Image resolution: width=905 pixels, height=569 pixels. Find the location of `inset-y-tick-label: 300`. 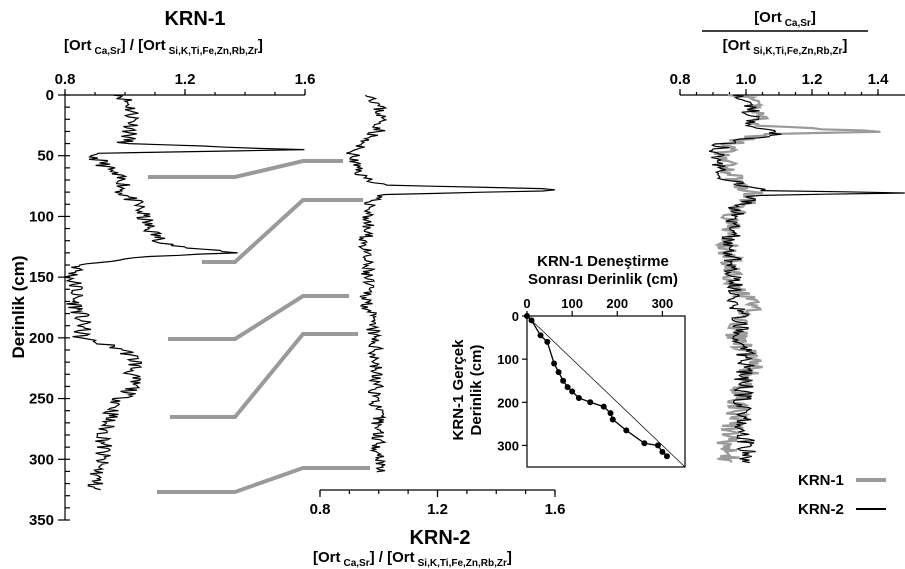

inset-y-tick-label: 300 is located at coordinates (508, 445).